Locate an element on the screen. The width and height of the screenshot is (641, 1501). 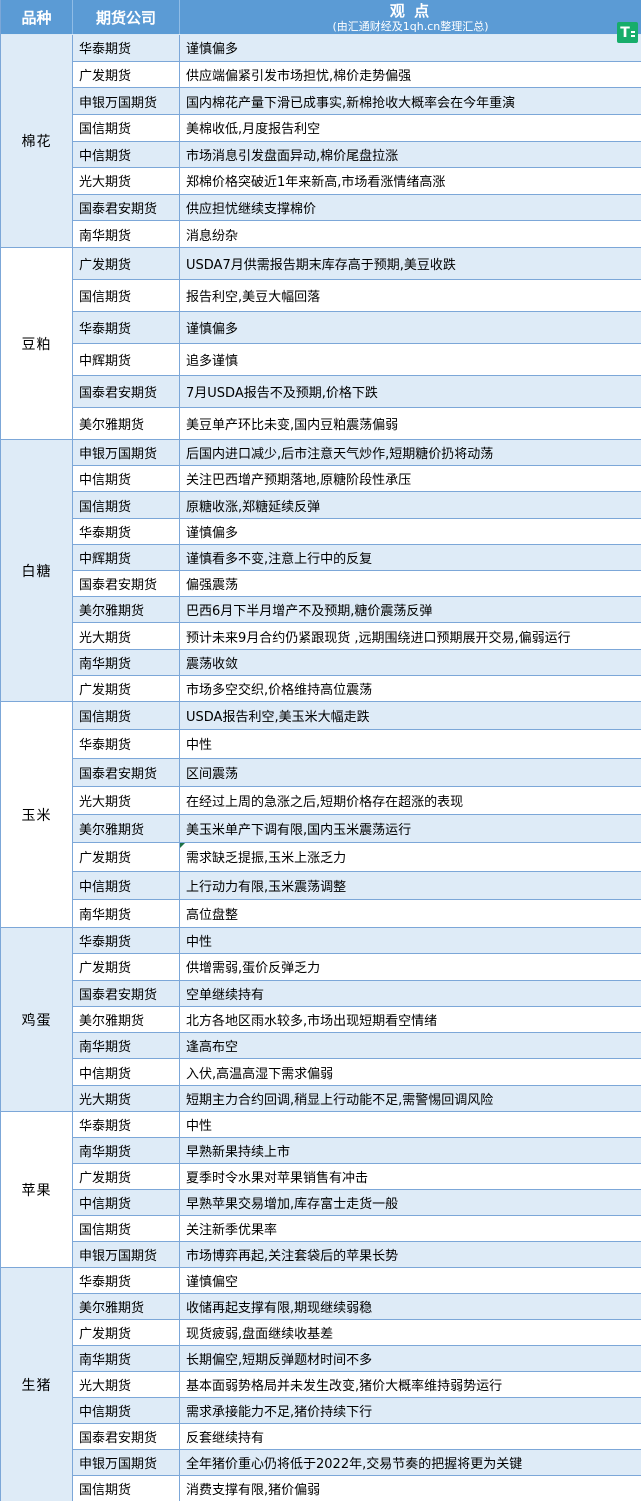
variety-cell: 鸡蛋 is located at coordinates (37, 1019).